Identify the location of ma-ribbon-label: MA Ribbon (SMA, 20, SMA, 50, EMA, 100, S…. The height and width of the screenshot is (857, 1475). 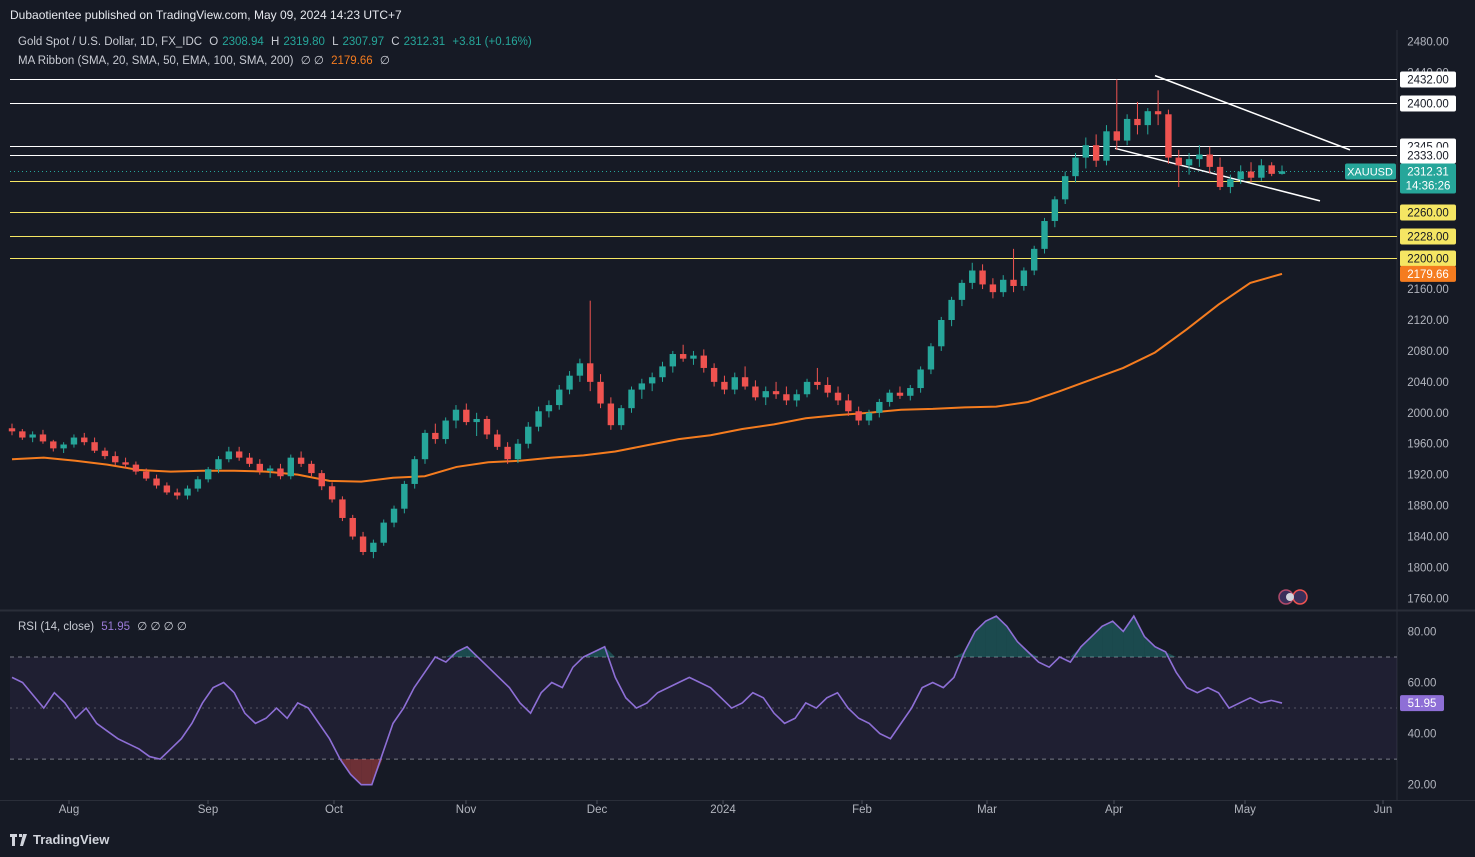
(156, 61).